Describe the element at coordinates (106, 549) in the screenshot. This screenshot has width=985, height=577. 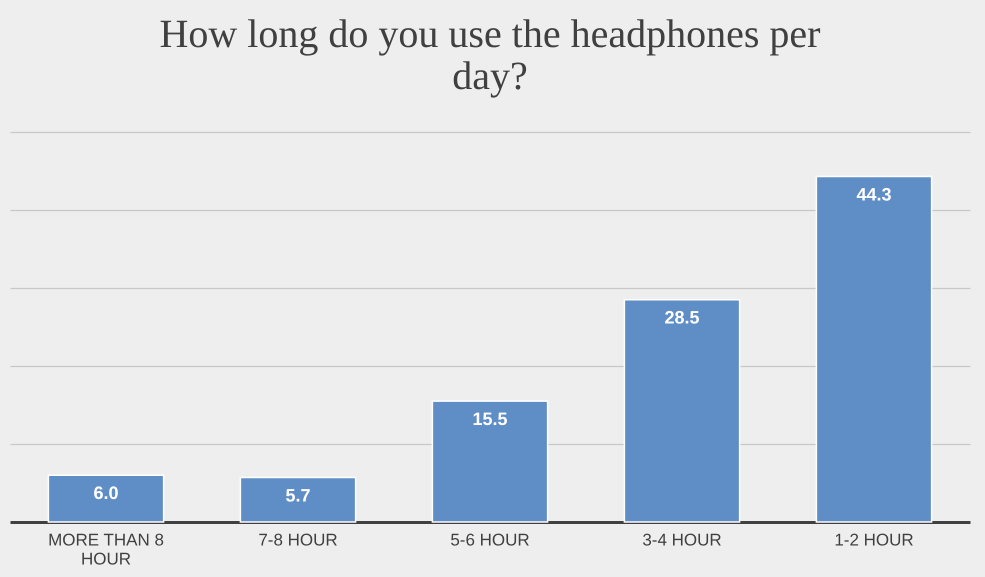
I see `x-tick-label: MORE THAN 8 HOUR` at that location.